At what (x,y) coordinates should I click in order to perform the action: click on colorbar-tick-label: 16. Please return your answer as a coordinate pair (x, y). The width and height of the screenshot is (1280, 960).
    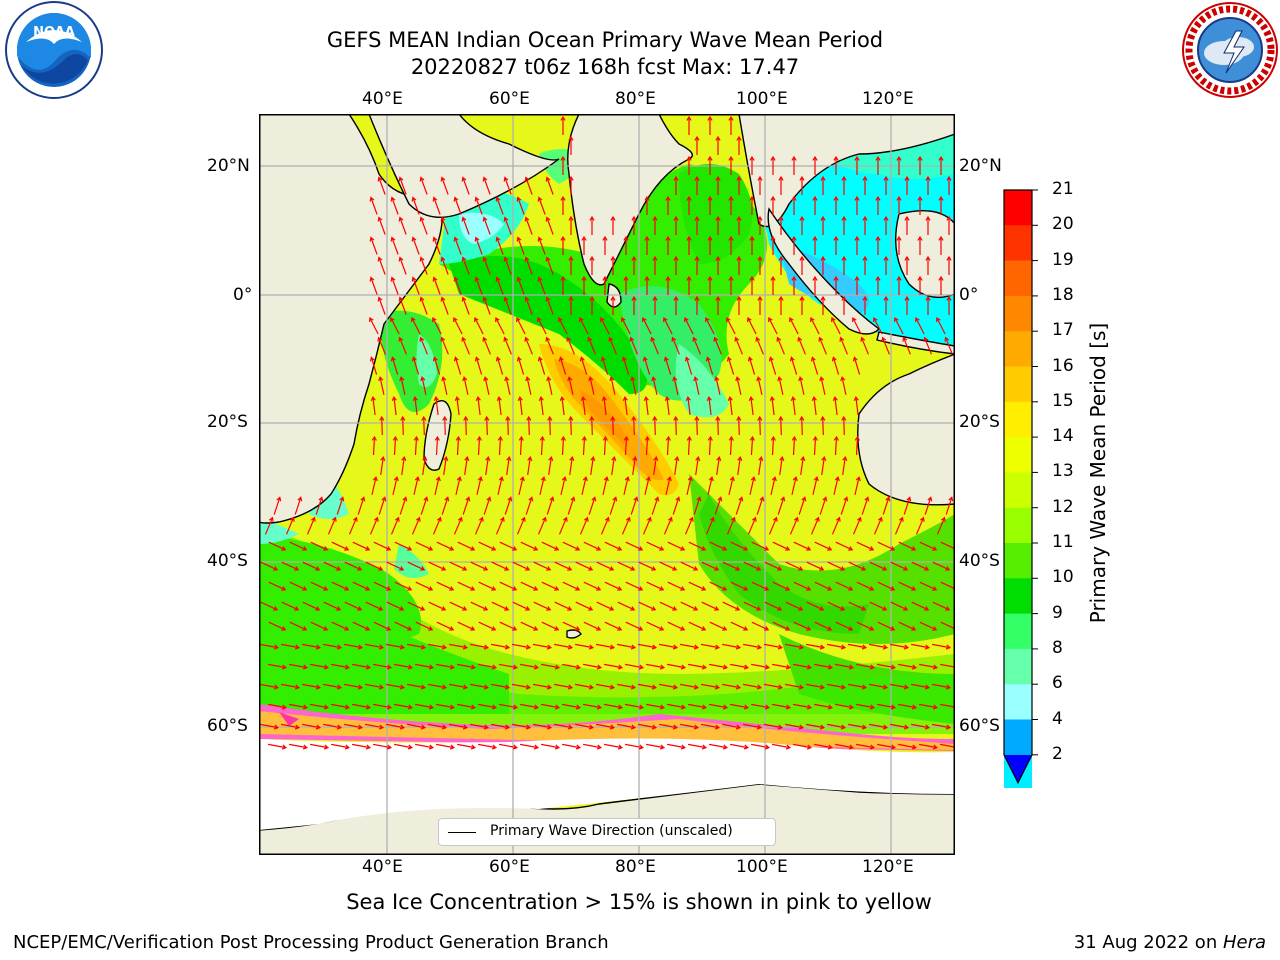
    Looking at the image, I should click on (1063, 365).